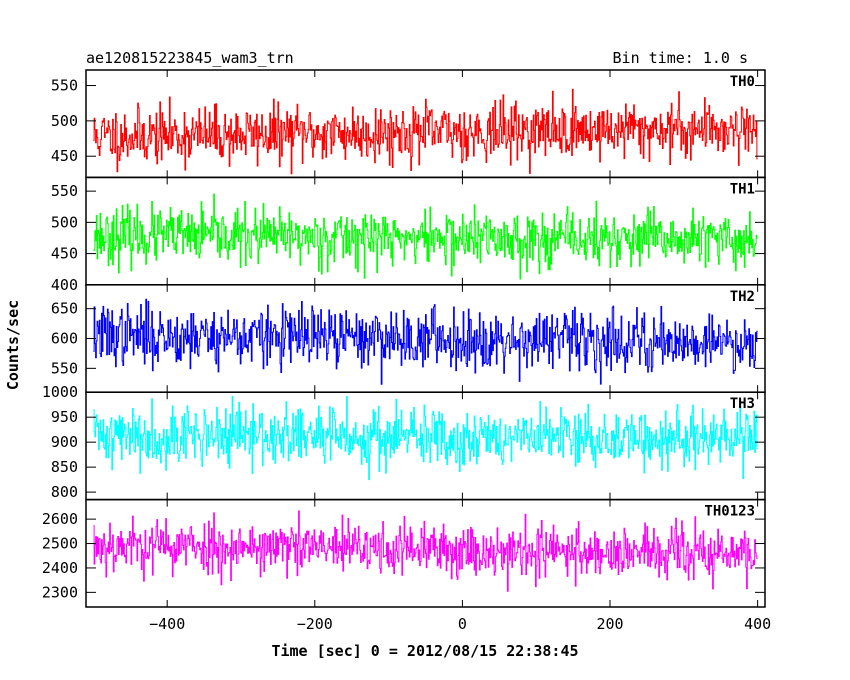 This screenshot has height=680, width=850. Describe the element at coordinates (64, 467) in the screenshot. I see `y-tick-label: 850` at that location.